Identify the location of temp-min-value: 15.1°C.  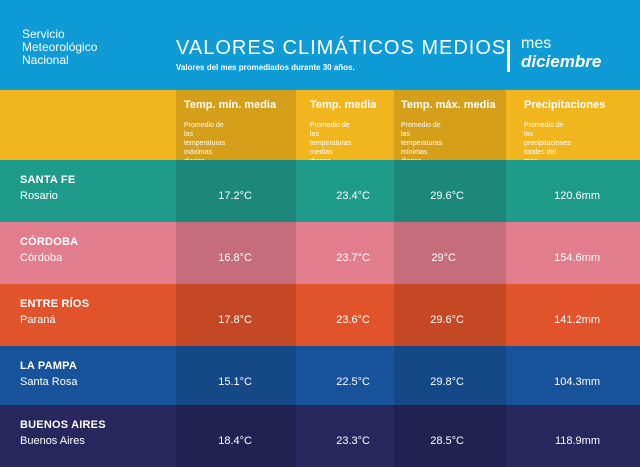
(235, 382).